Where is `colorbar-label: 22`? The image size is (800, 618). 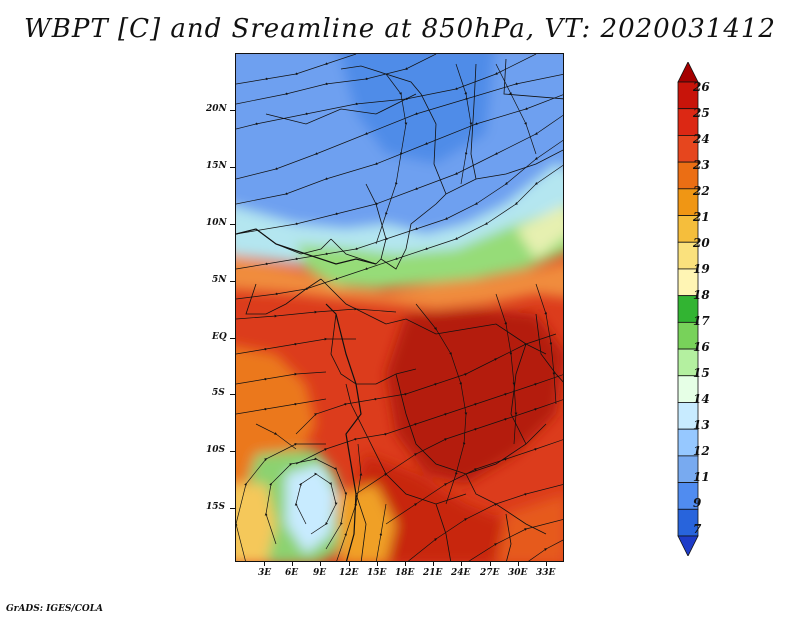 colorbar-label: 22 is located at coordinates (701, 191).